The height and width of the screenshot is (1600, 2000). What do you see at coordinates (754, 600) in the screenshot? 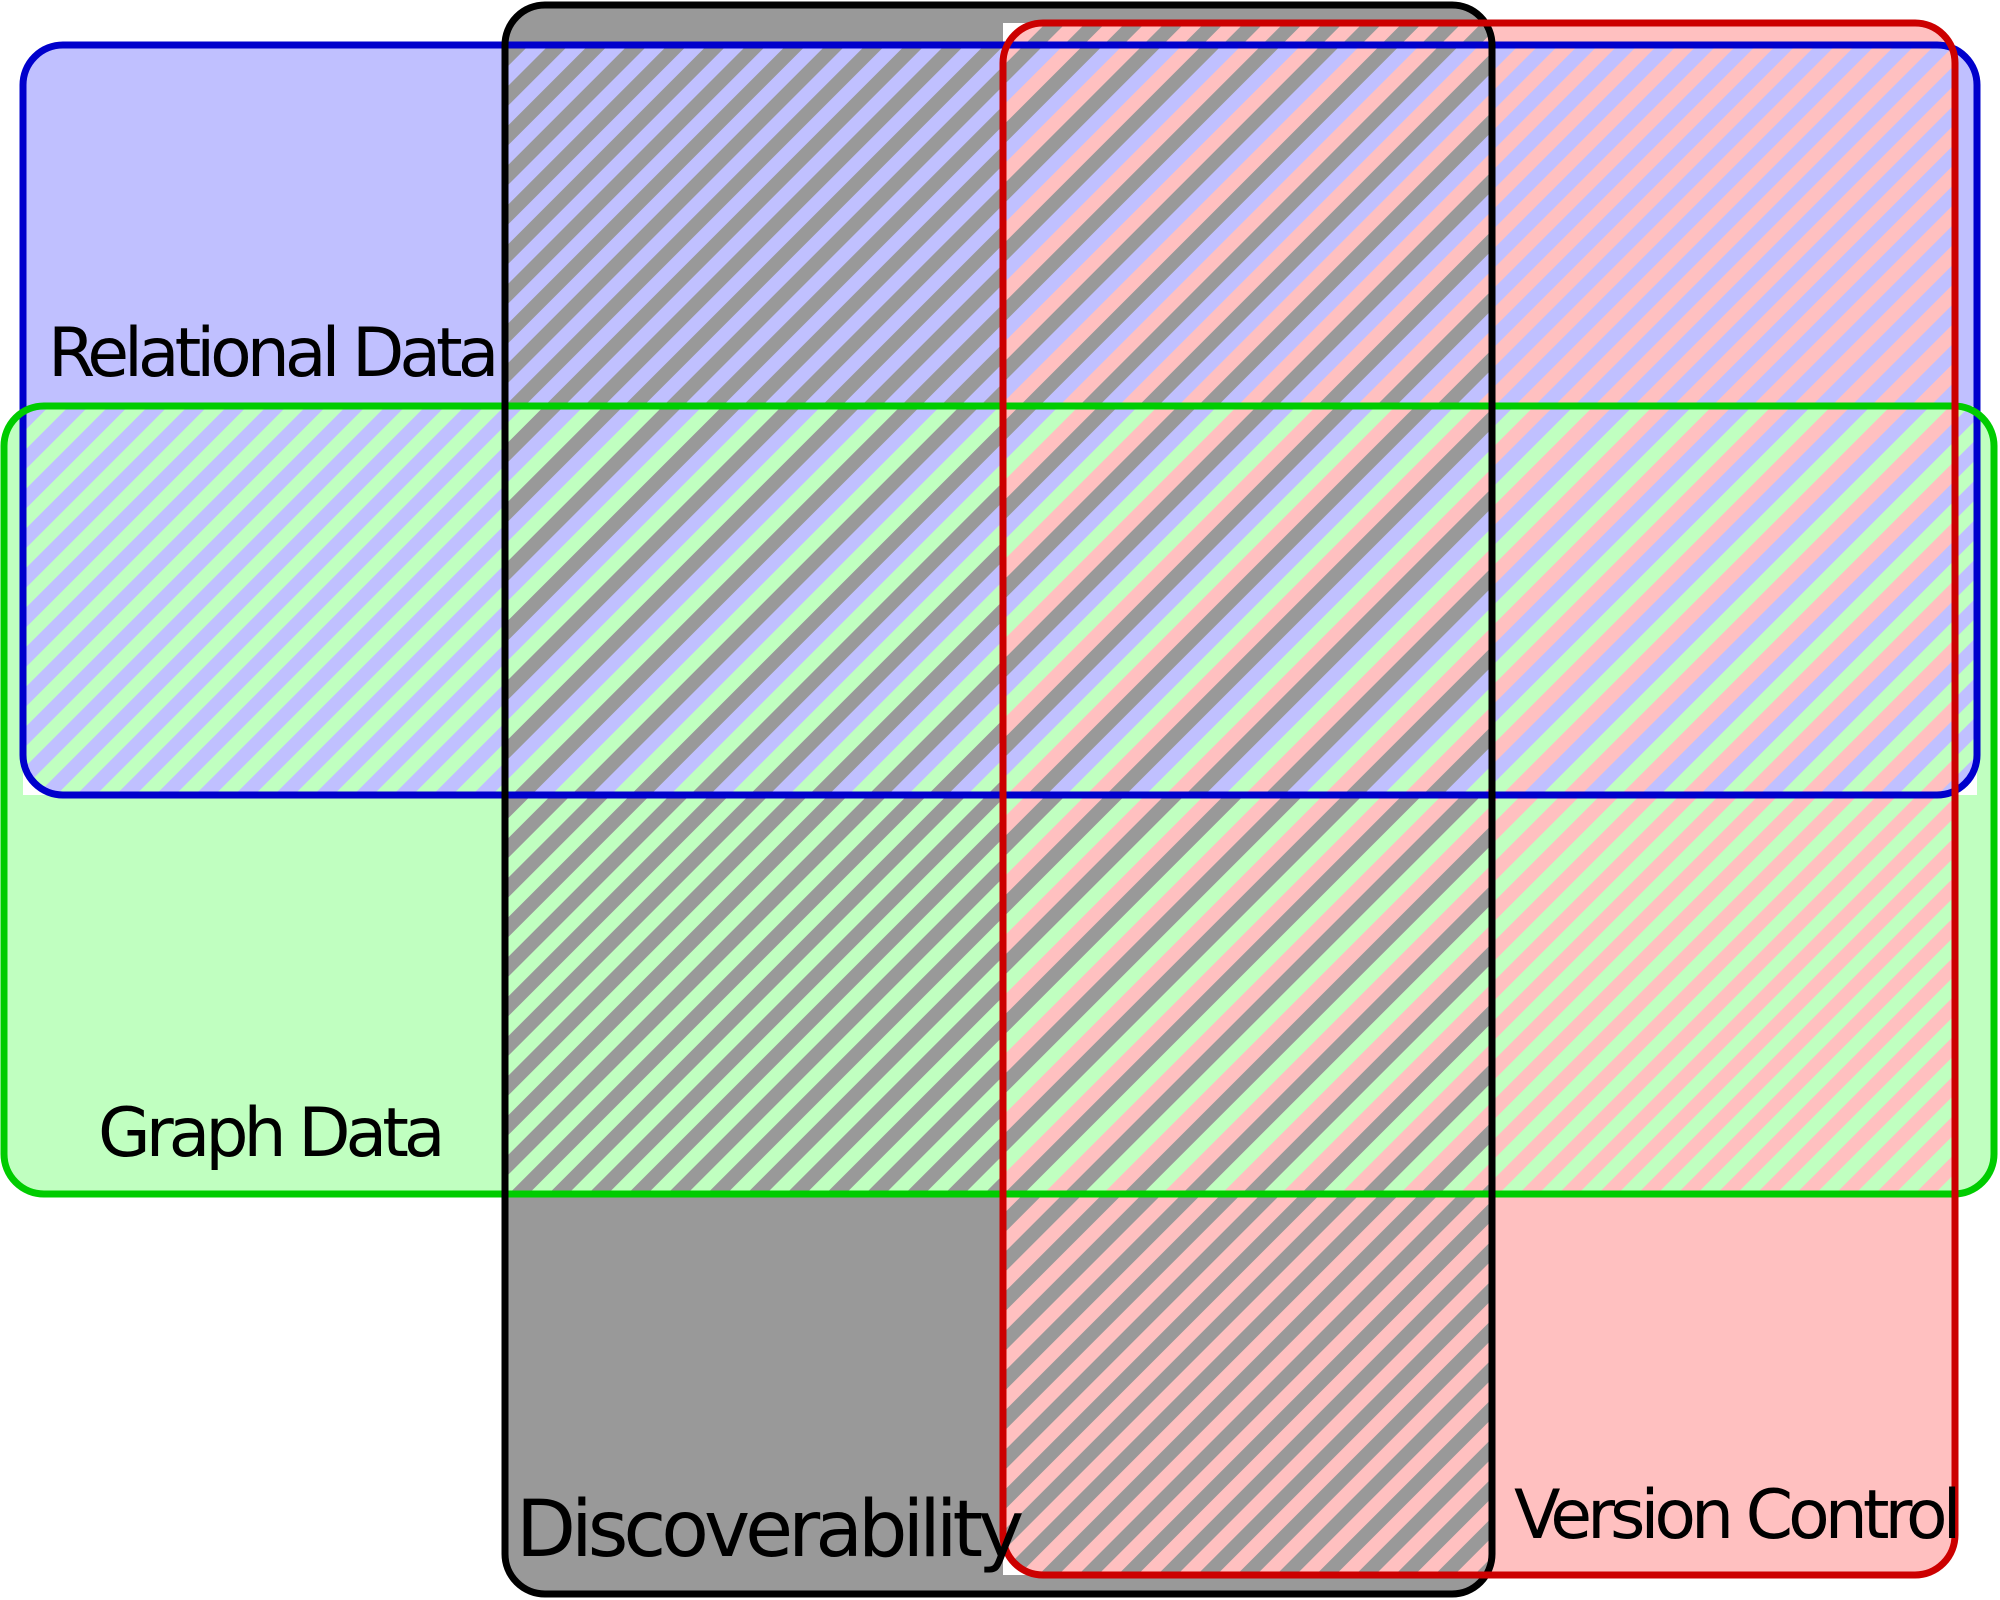
I see `region-discoverability-relational-graph` at bounding box center [754, 600].